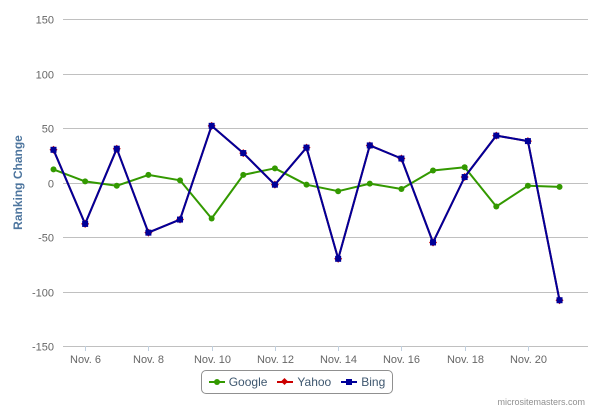 The width and height of the screenshot is (600, 420). What do you see at coordinates (465, 360) in the screenshot?
I see `x-tick-label: Nov. 18` at bounding box center [465, 360].